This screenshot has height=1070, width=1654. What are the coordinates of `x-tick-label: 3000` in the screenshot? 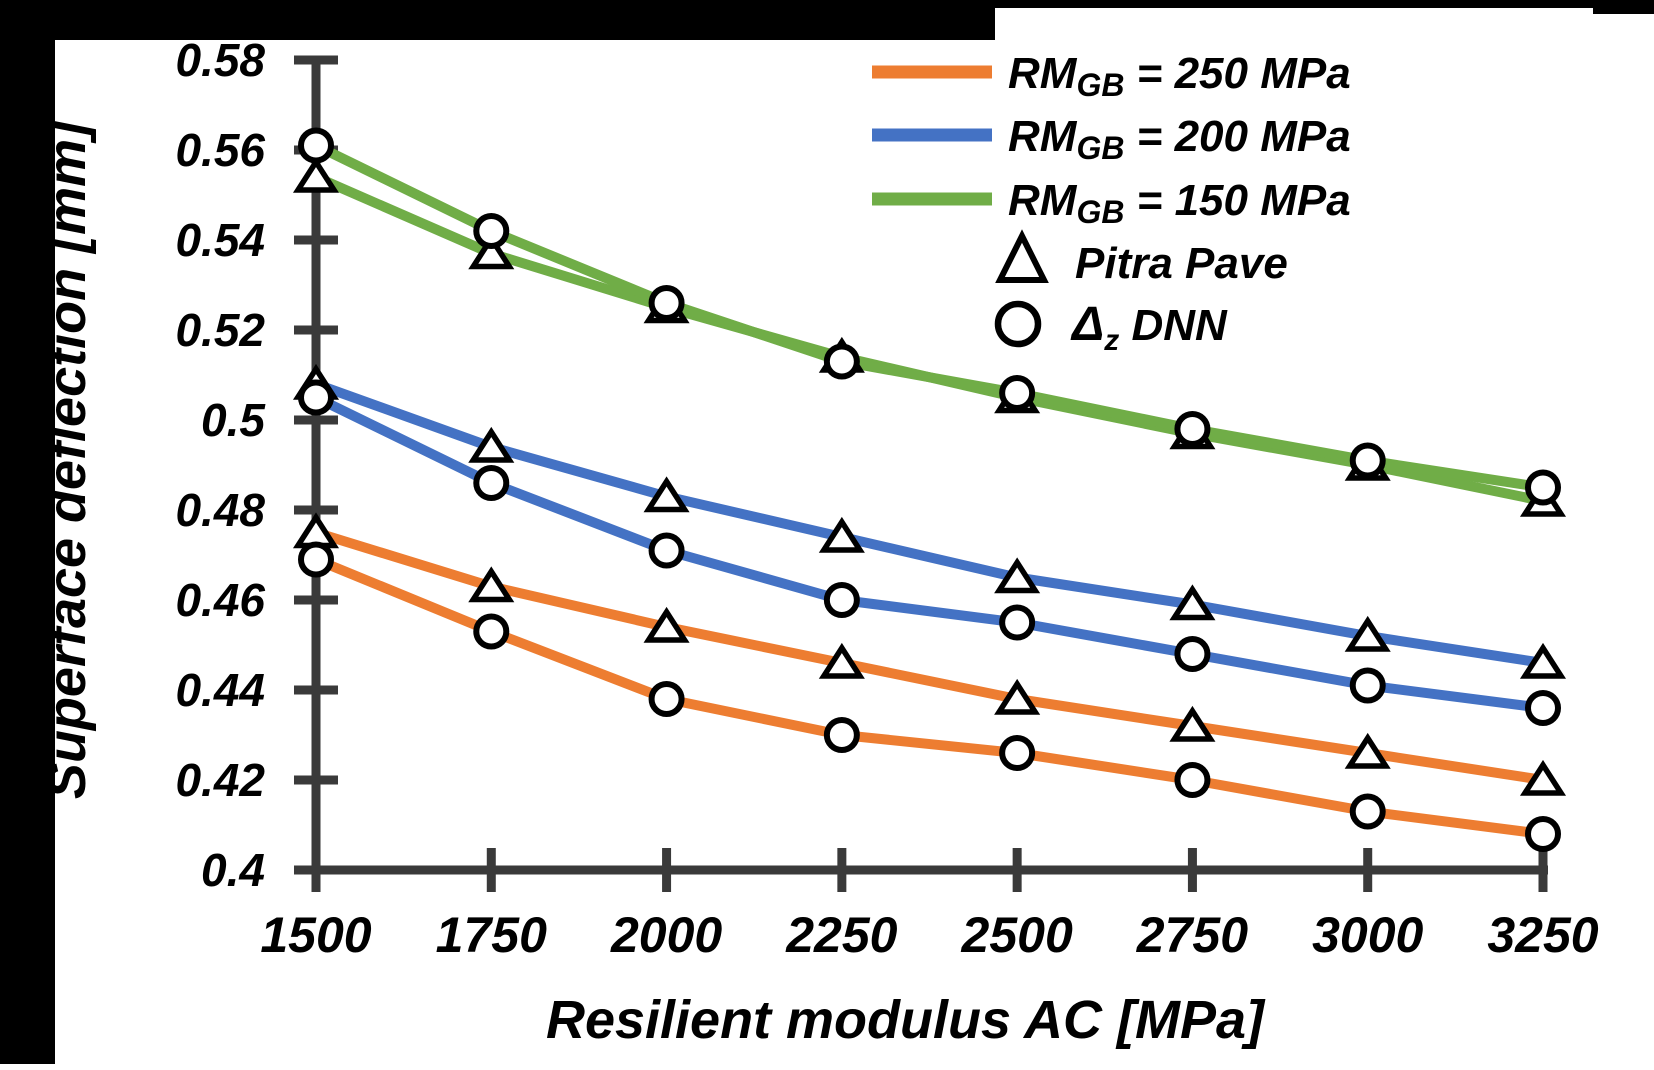 It's located at (1367, 935).